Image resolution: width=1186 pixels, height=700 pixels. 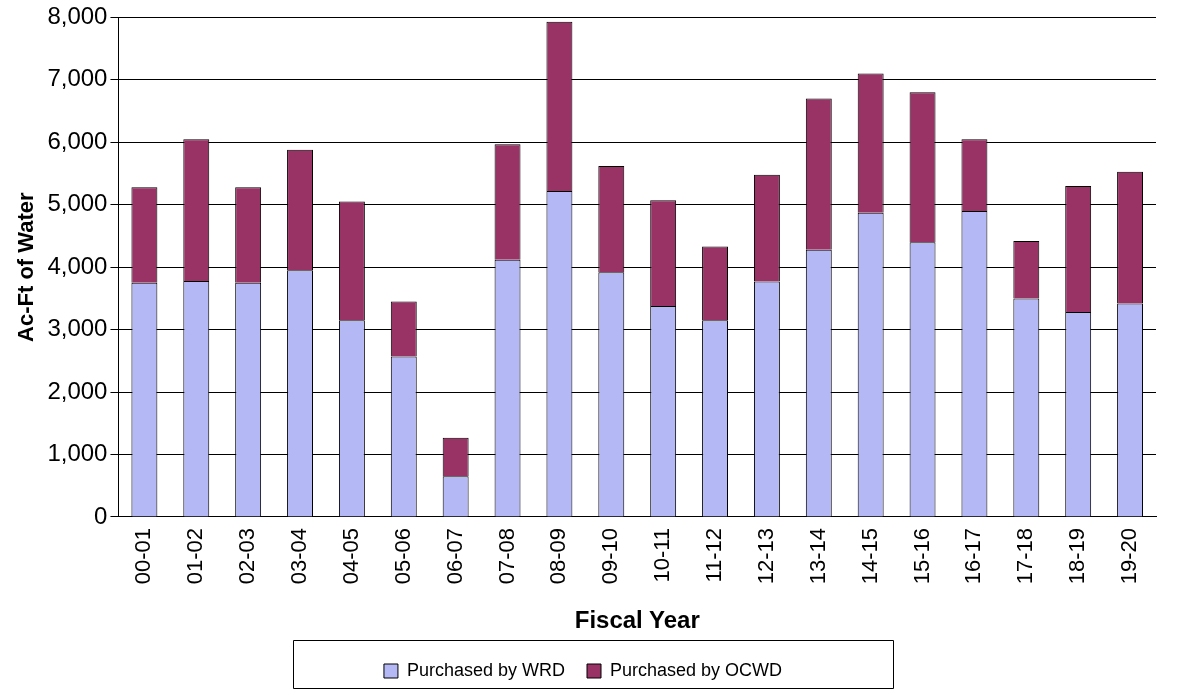 I want to click on legend-label: Purchased by OCWD, so click(x=696, y=669).